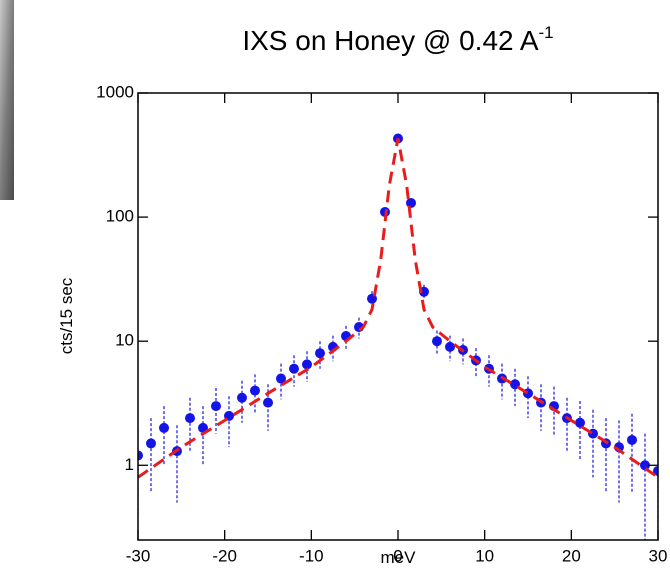 The height and width of the screenshot is (575, 670). What do you see at coordinates (311, 555) in the screenshot?
I see `x-tick-label: -10` at bounding box center [311, 555].